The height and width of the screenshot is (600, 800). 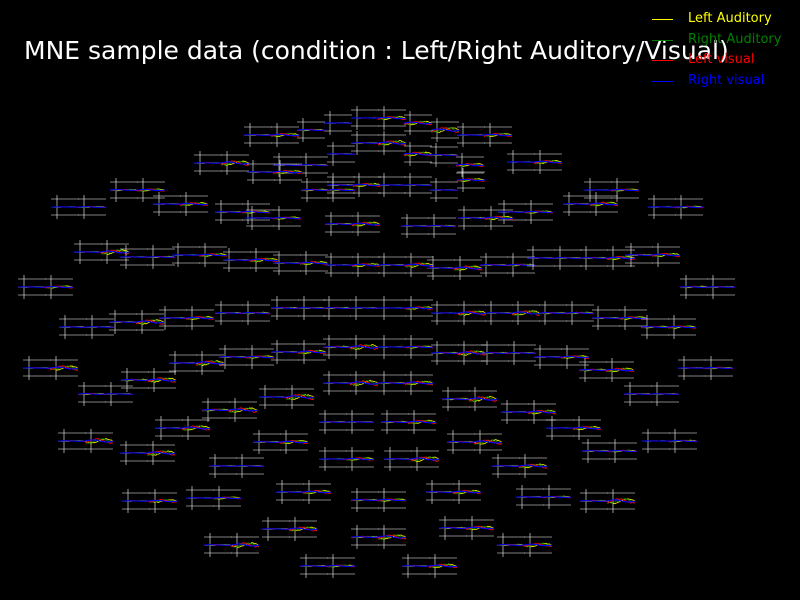 What do you see at coordinates (721, 60) in the screenshot?
I see `legend-label: Left visual` at bounding box center [721, 60].